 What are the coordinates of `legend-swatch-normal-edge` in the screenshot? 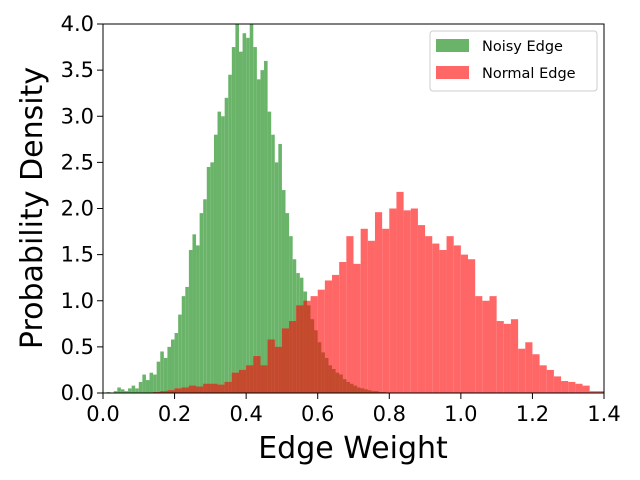 It's located at (452, 72).